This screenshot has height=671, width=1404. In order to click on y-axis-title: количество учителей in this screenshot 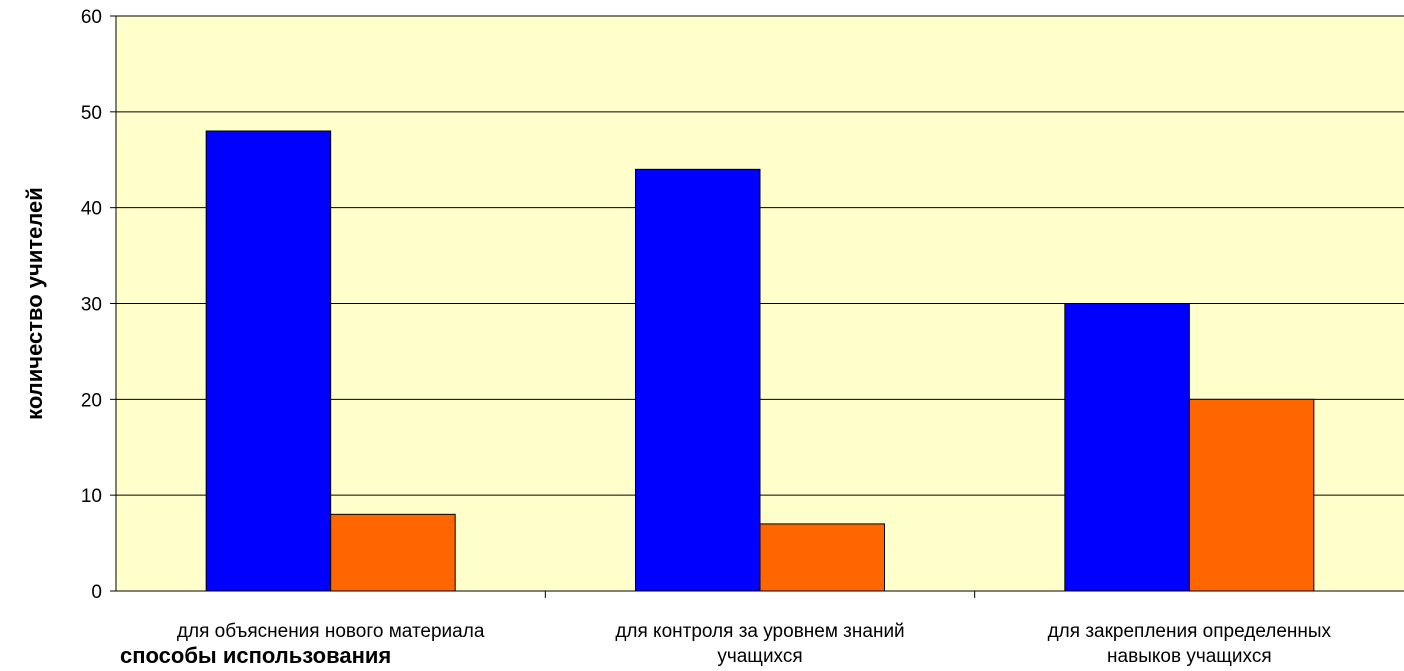, I will do `click(34, 303)`.